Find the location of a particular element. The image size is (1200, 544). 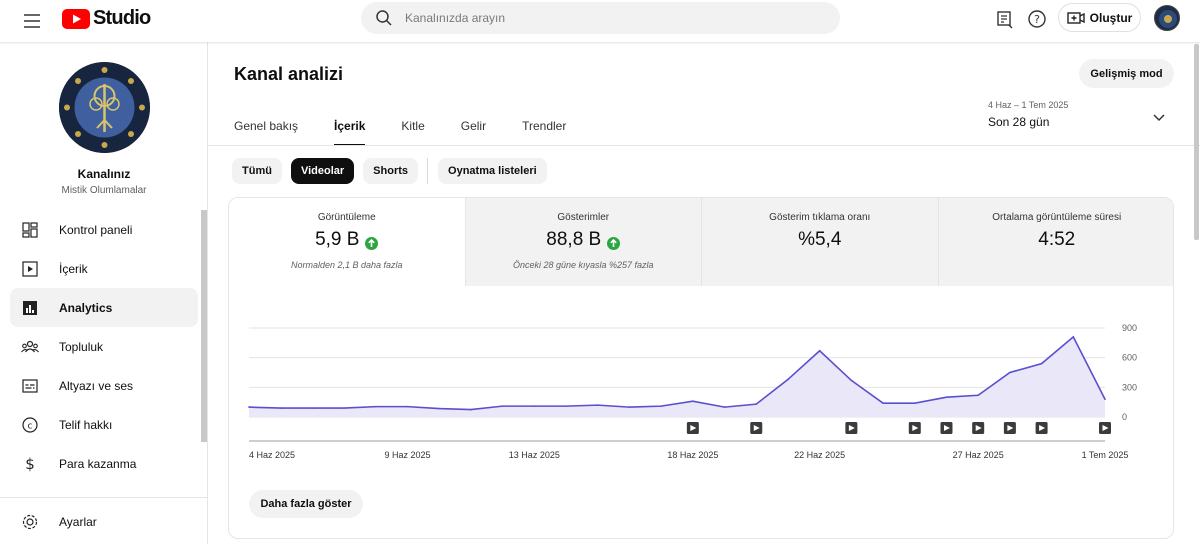

show-more-button: Daha fazla göster is located at coordinates (306, 504).